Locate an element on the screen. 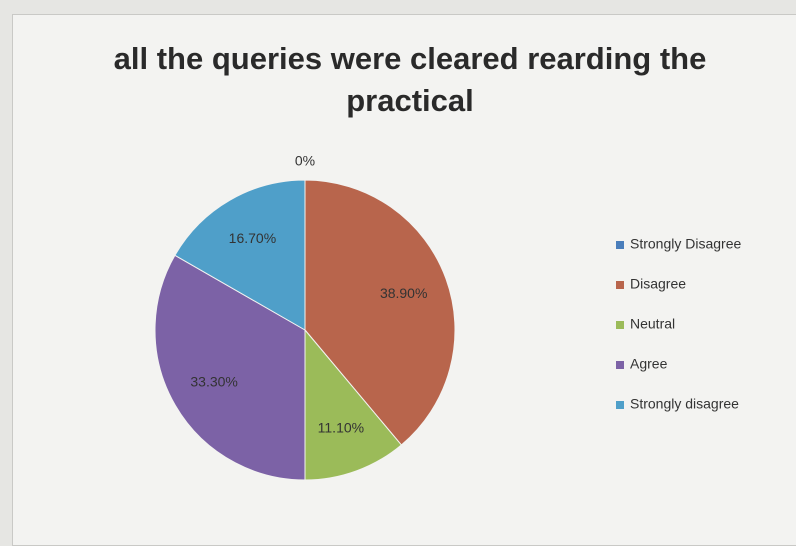  legend-label: Disagree is located at coordinates (658, 284).